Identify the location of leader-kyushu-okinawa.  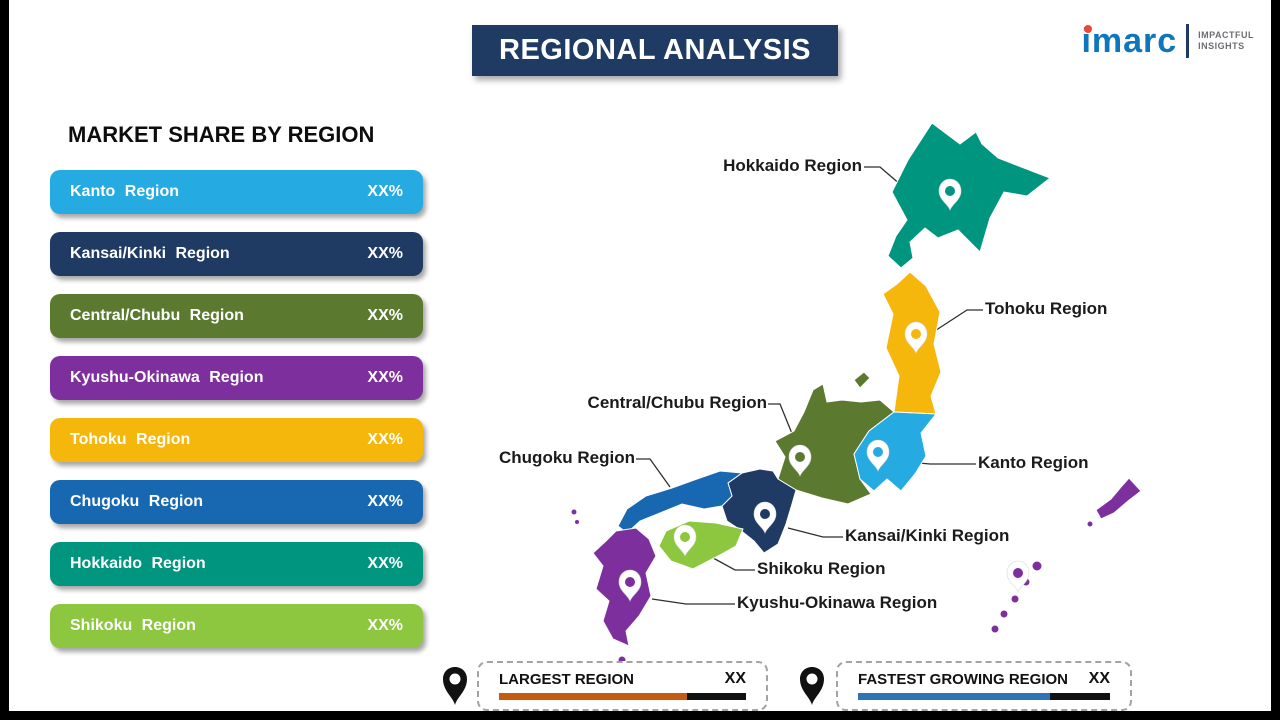
(693, 601).